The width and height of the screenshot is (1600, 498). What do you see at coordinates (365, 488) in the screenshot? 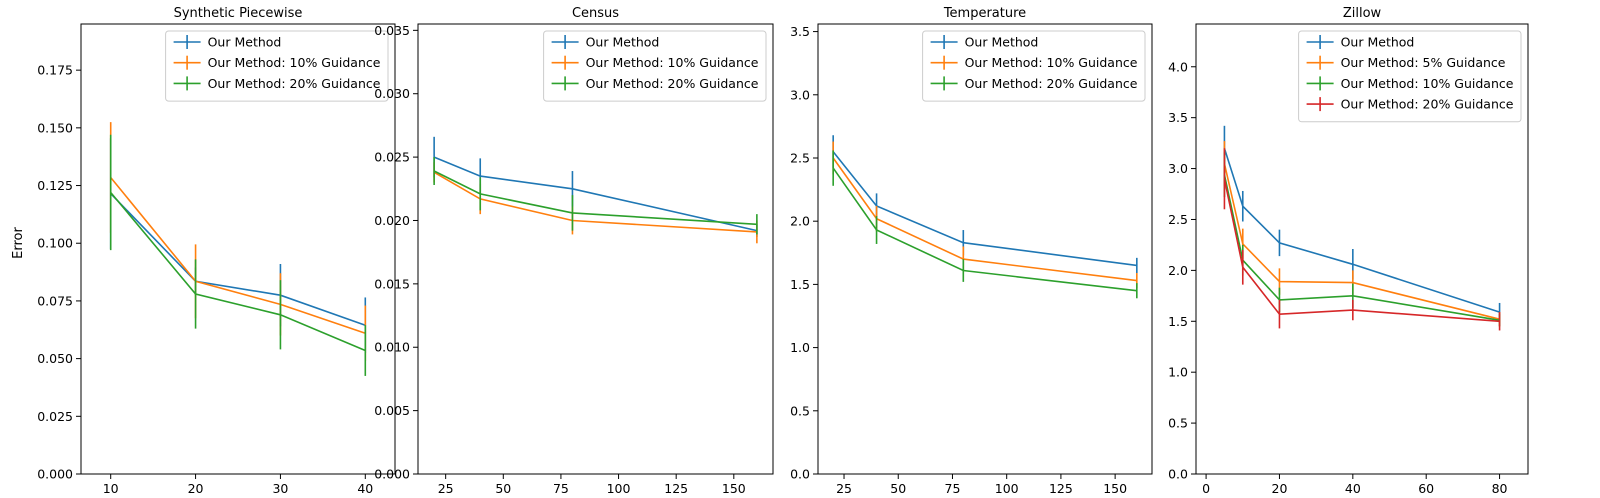
I see `x-tick-label: 40` at bounding box center [365, 488].